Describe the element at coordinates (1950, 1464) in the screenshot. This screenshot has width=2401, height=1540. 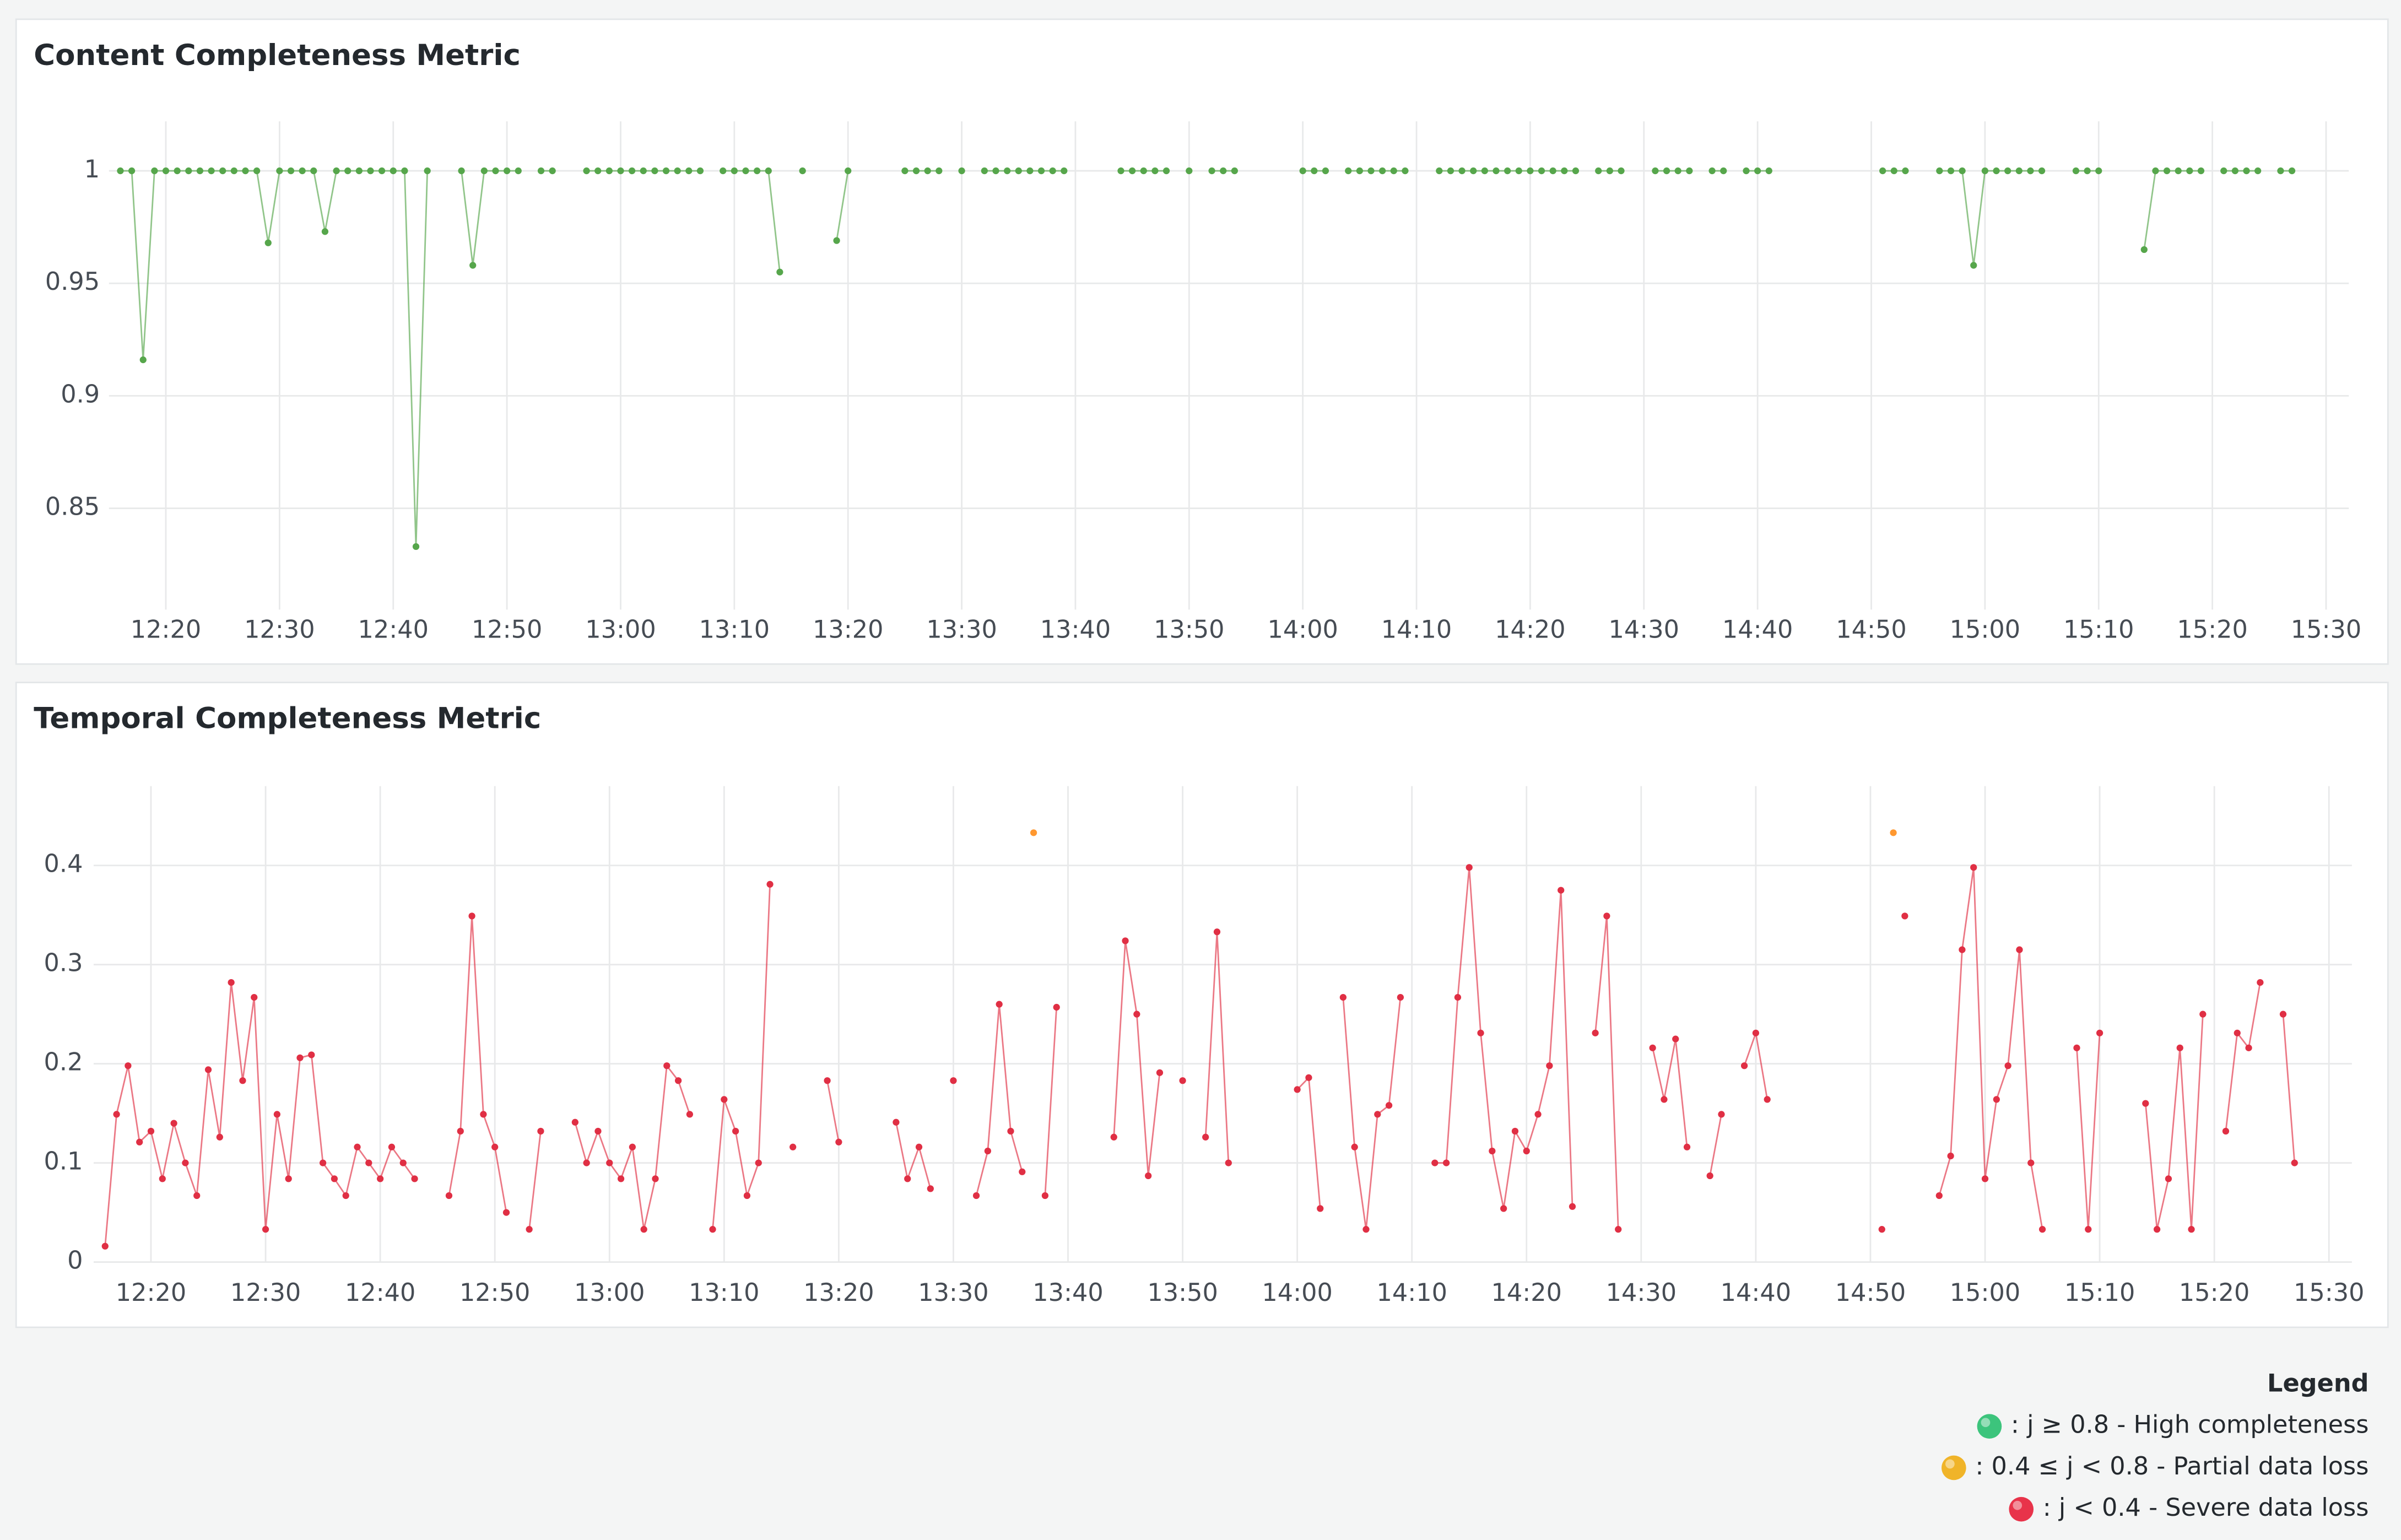
I see `legend-marker-highlight` at that location.